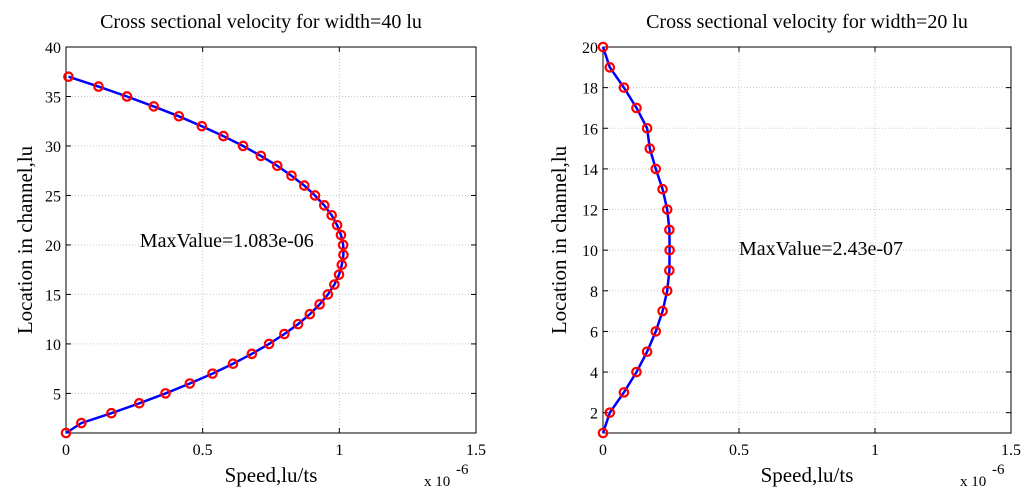 The height and width of the screenshot is (489, 1024). What do you see at coordinates (437, 481) in the screenshot?
I see `x-multiplier-base: x 10` at bounding box center [437, 481].